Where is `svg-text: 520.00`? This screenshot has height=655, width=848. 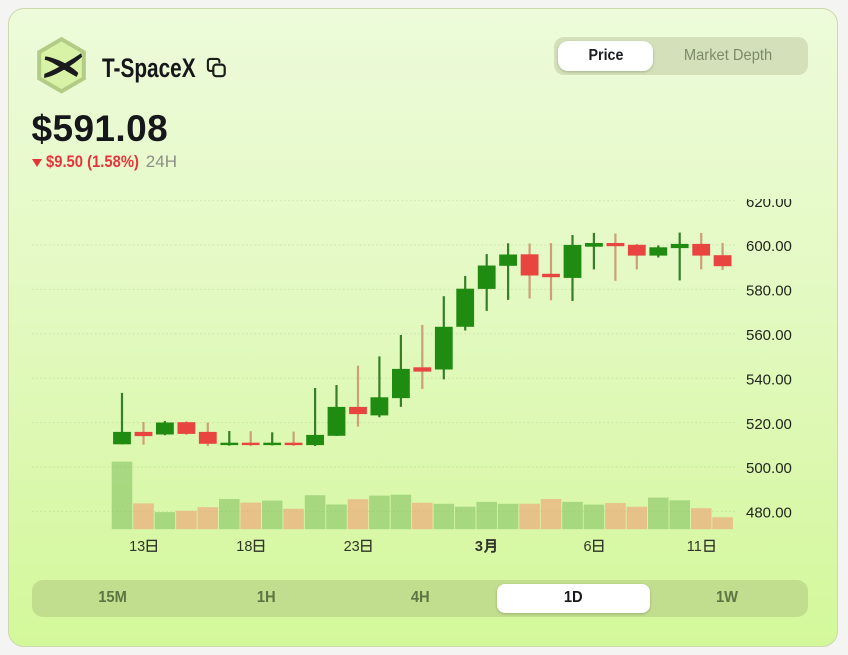 svg-text: 520.00 is located at coordinates (769, 424).